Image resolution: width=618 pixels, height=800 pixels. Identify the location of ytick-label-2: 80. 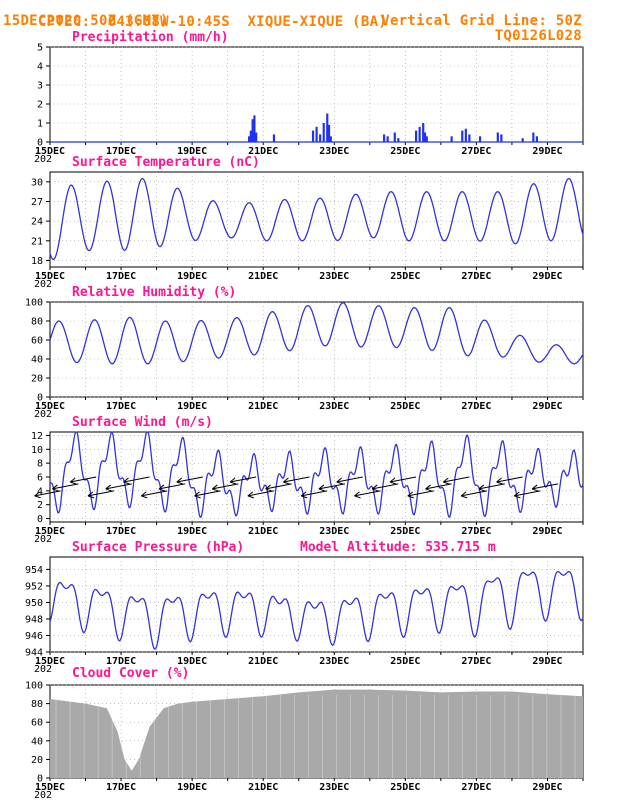
(37, 322).